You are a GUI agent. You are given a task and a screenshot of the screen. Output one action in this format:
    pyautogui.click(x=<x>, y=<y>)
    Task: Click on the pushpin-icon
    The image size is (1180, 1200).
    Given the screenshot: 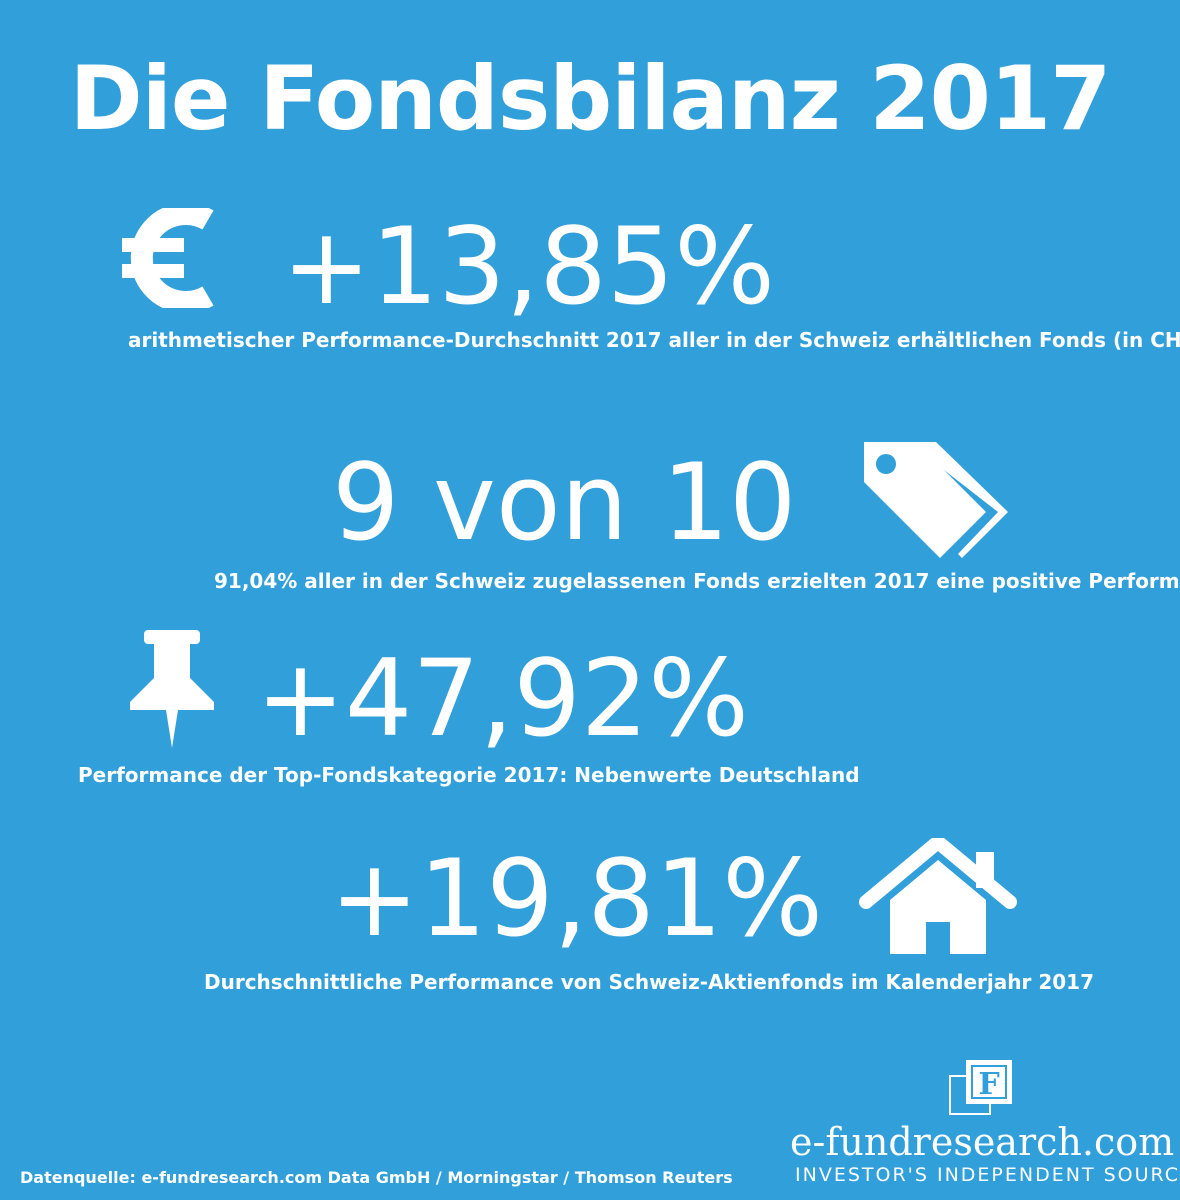 What is the action you would take?
    pyautogui.click(x=172, y=690)
    